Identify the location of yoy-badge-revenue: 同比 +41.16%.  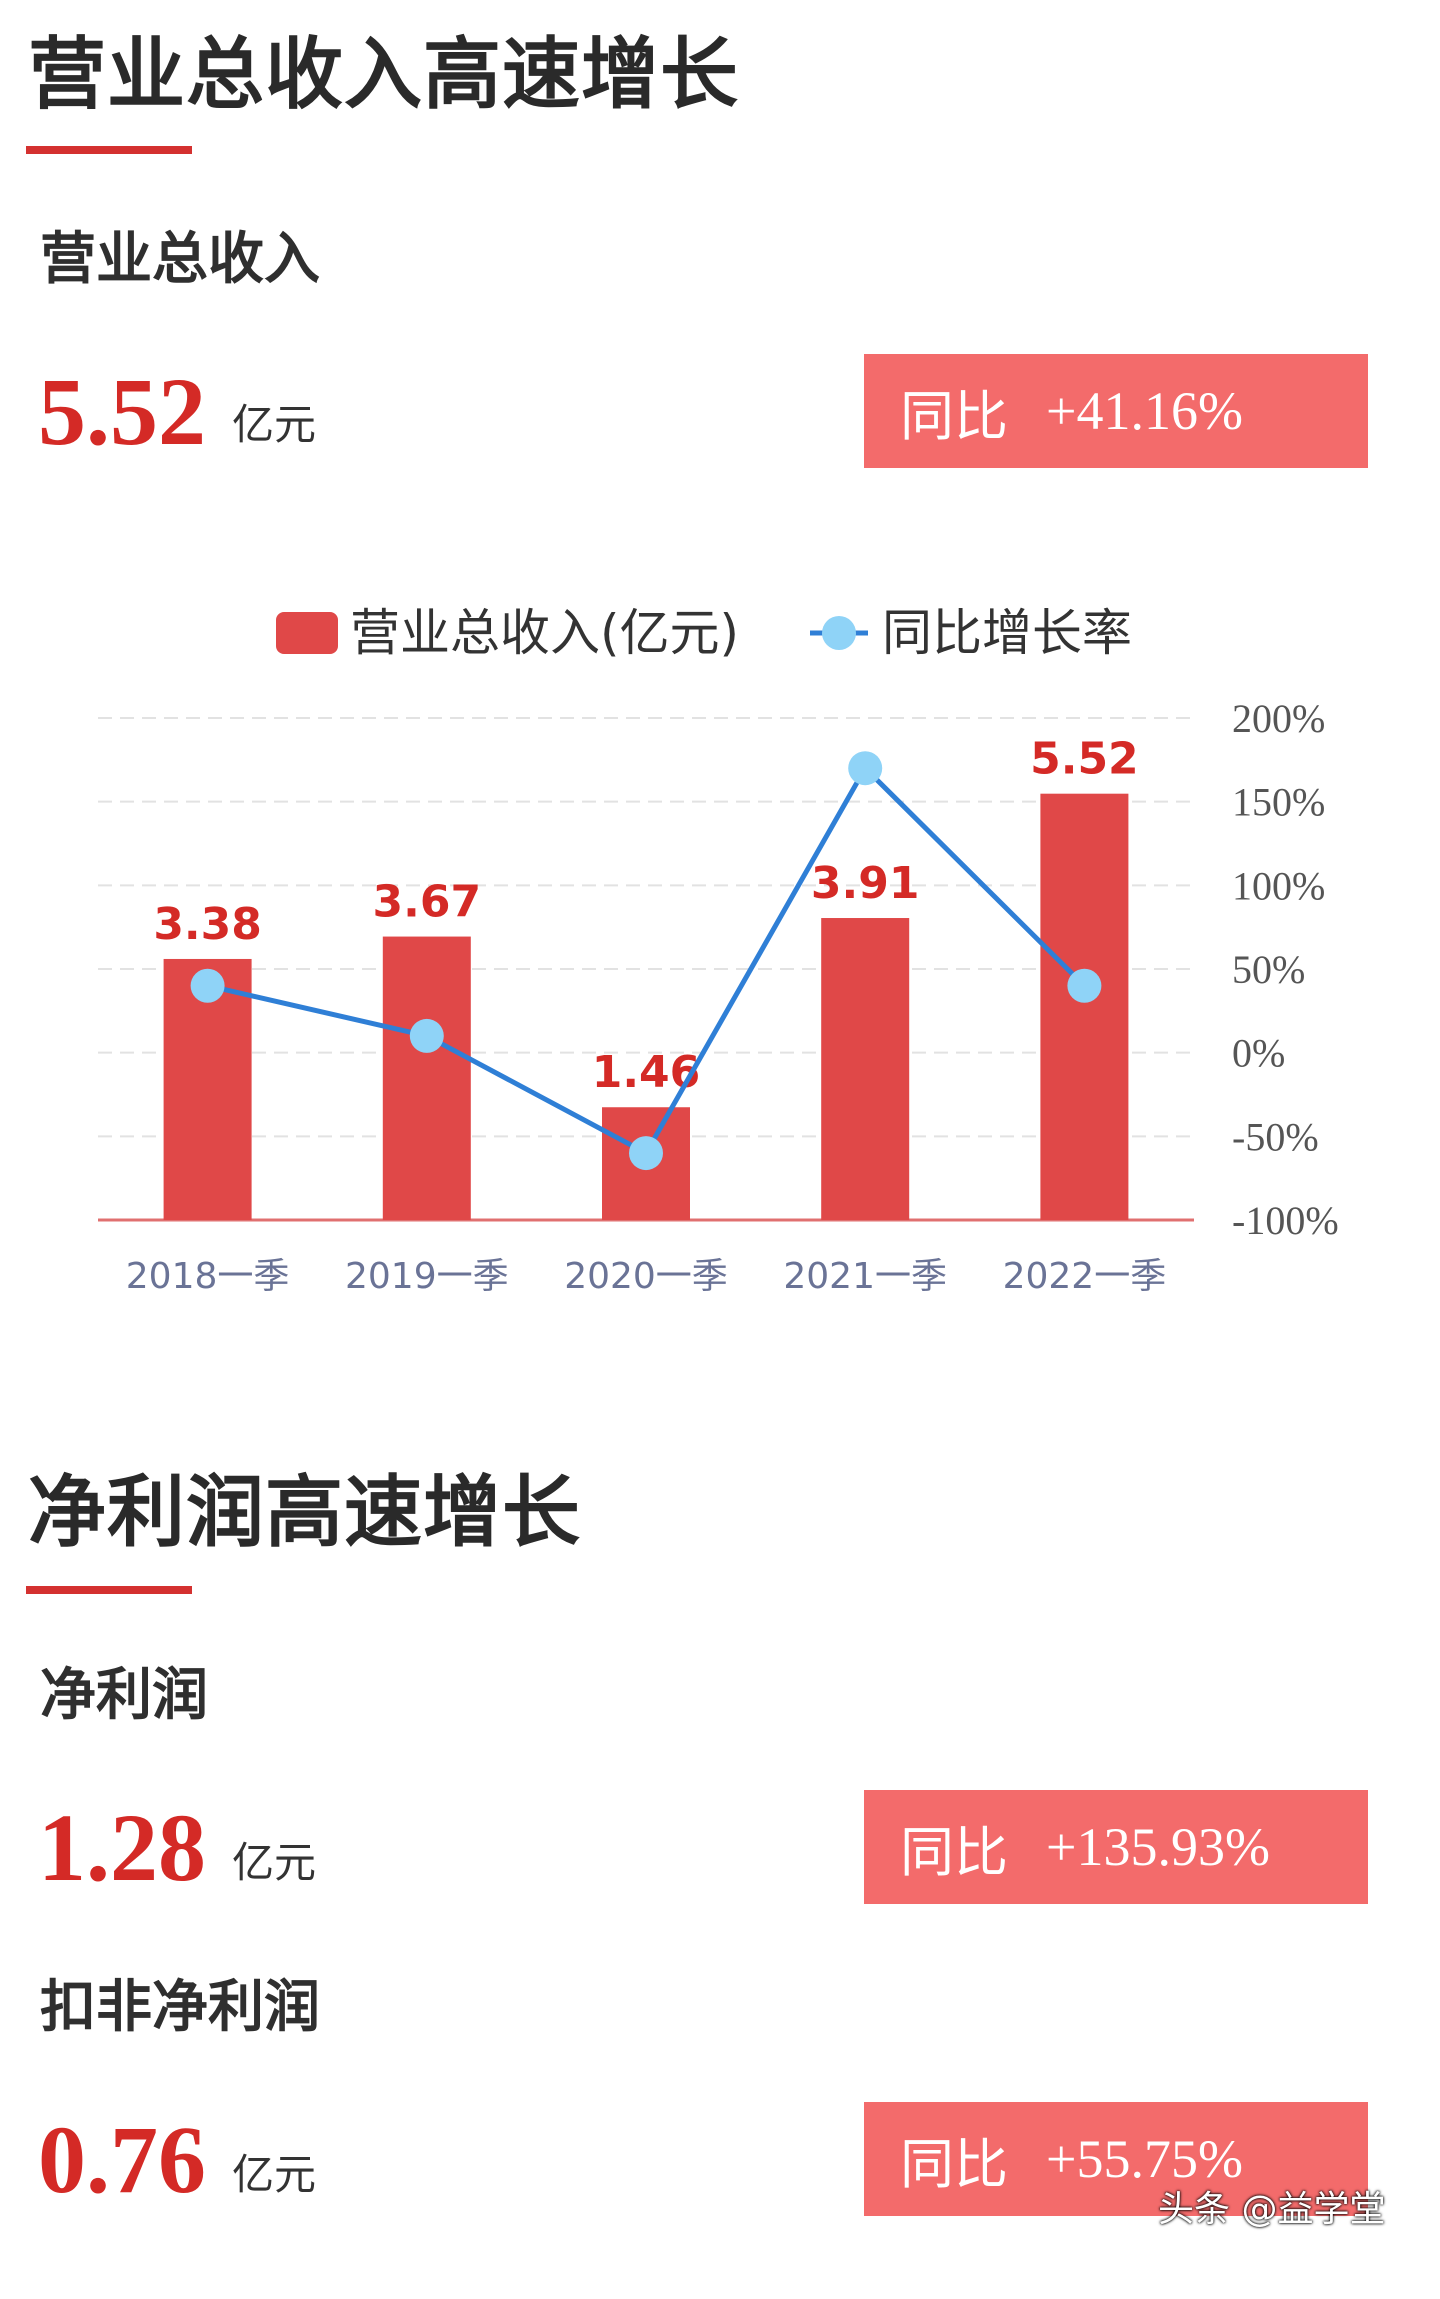
(1116, 411).